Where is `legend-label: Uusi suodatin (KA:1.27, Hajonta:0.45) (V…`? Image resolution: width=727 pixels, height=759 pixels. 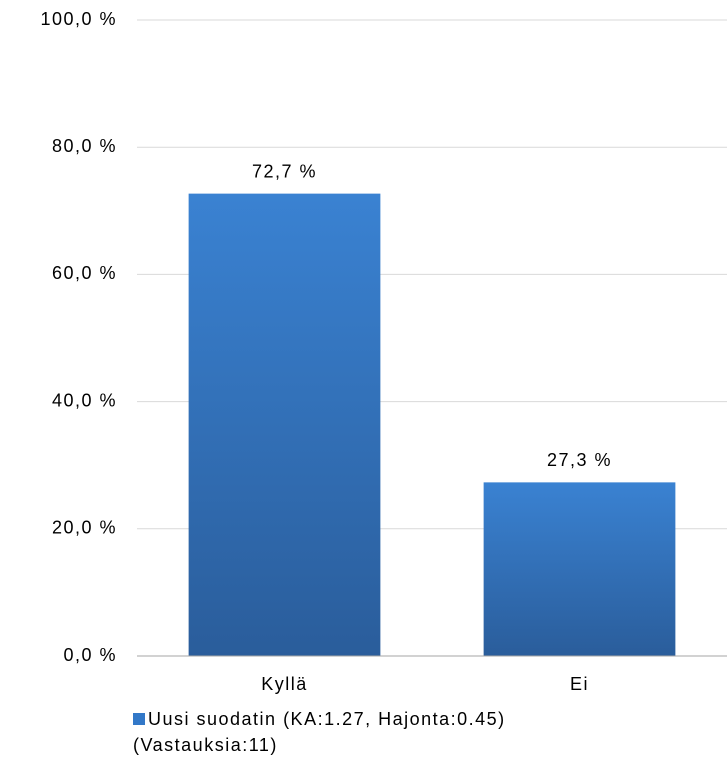
legend-label: Uusi suodatin (KA:1.27, Hajonta:0.45) (V… is located at coordinates (319, 732).